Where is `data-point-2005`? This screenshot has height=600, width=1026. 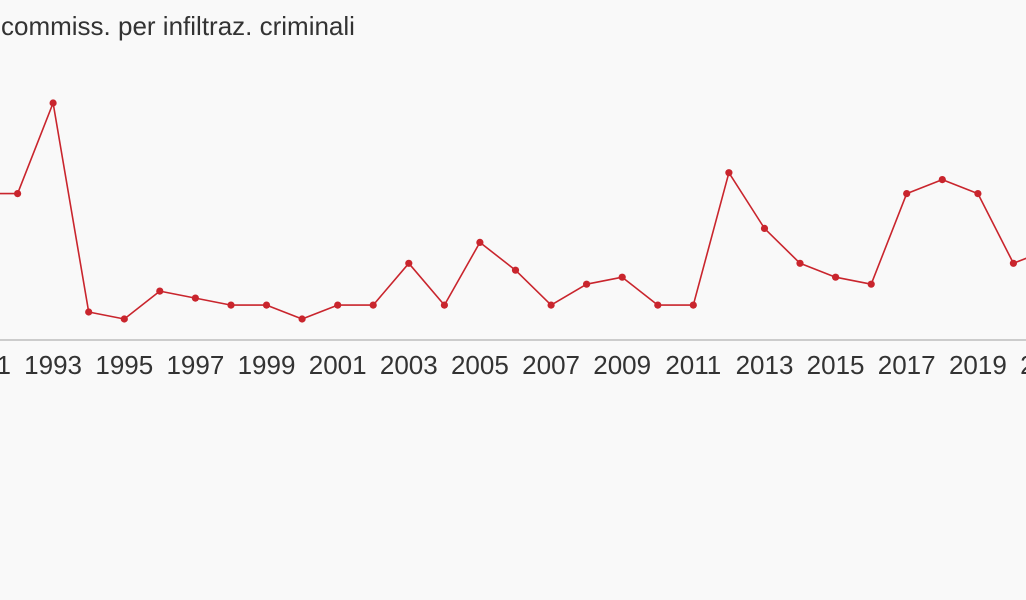
data-point-2005 is located at coordinates (480, 242).